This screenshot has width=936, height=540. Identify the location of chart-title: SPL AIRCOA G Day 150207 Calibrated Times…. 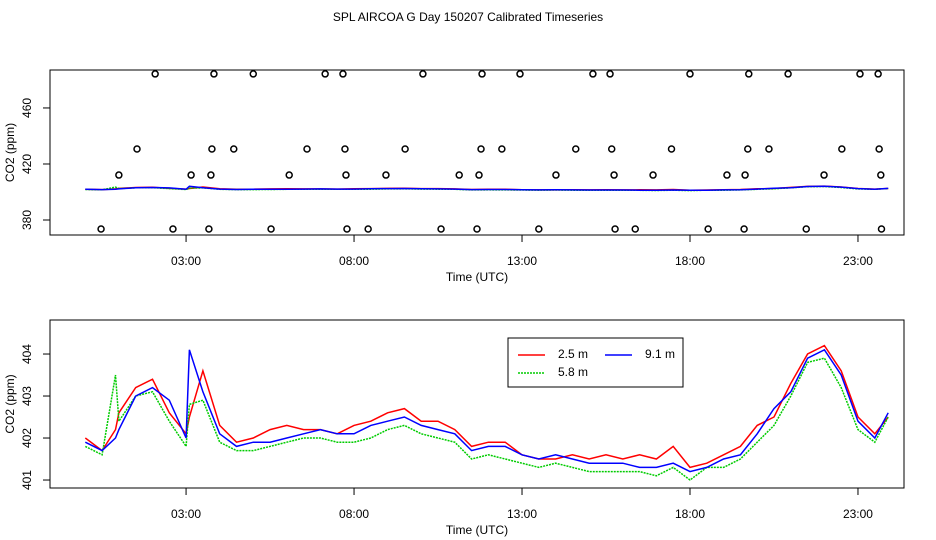
(468, 17).